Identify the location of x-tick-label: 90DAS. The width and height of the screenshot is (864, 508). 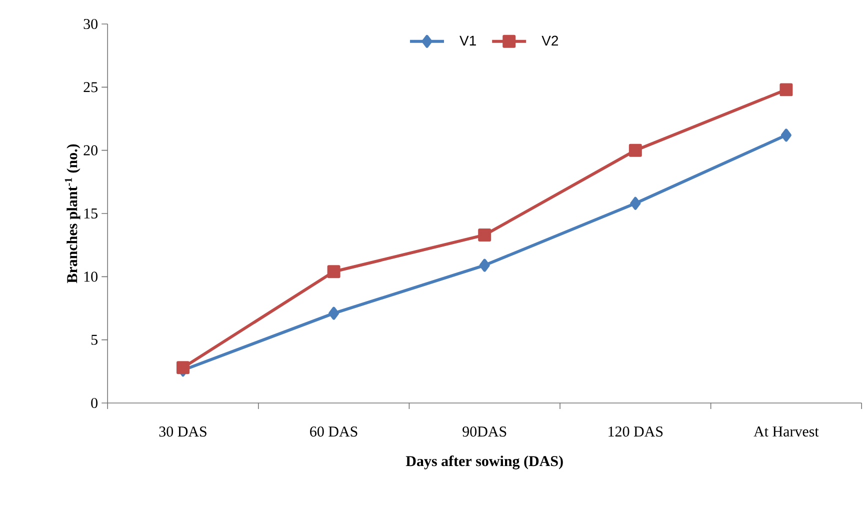
(484, 431).